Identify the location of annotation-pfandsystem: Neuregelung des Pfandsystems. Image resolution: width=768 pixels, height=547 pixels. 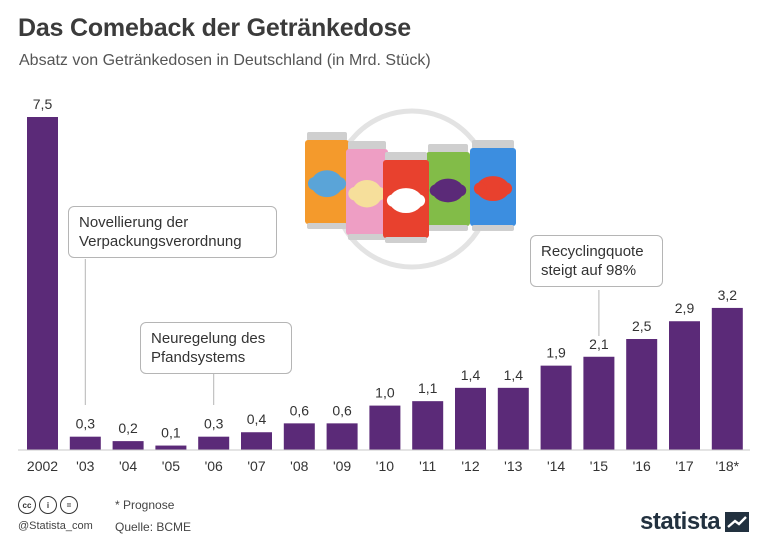
(216, 348).